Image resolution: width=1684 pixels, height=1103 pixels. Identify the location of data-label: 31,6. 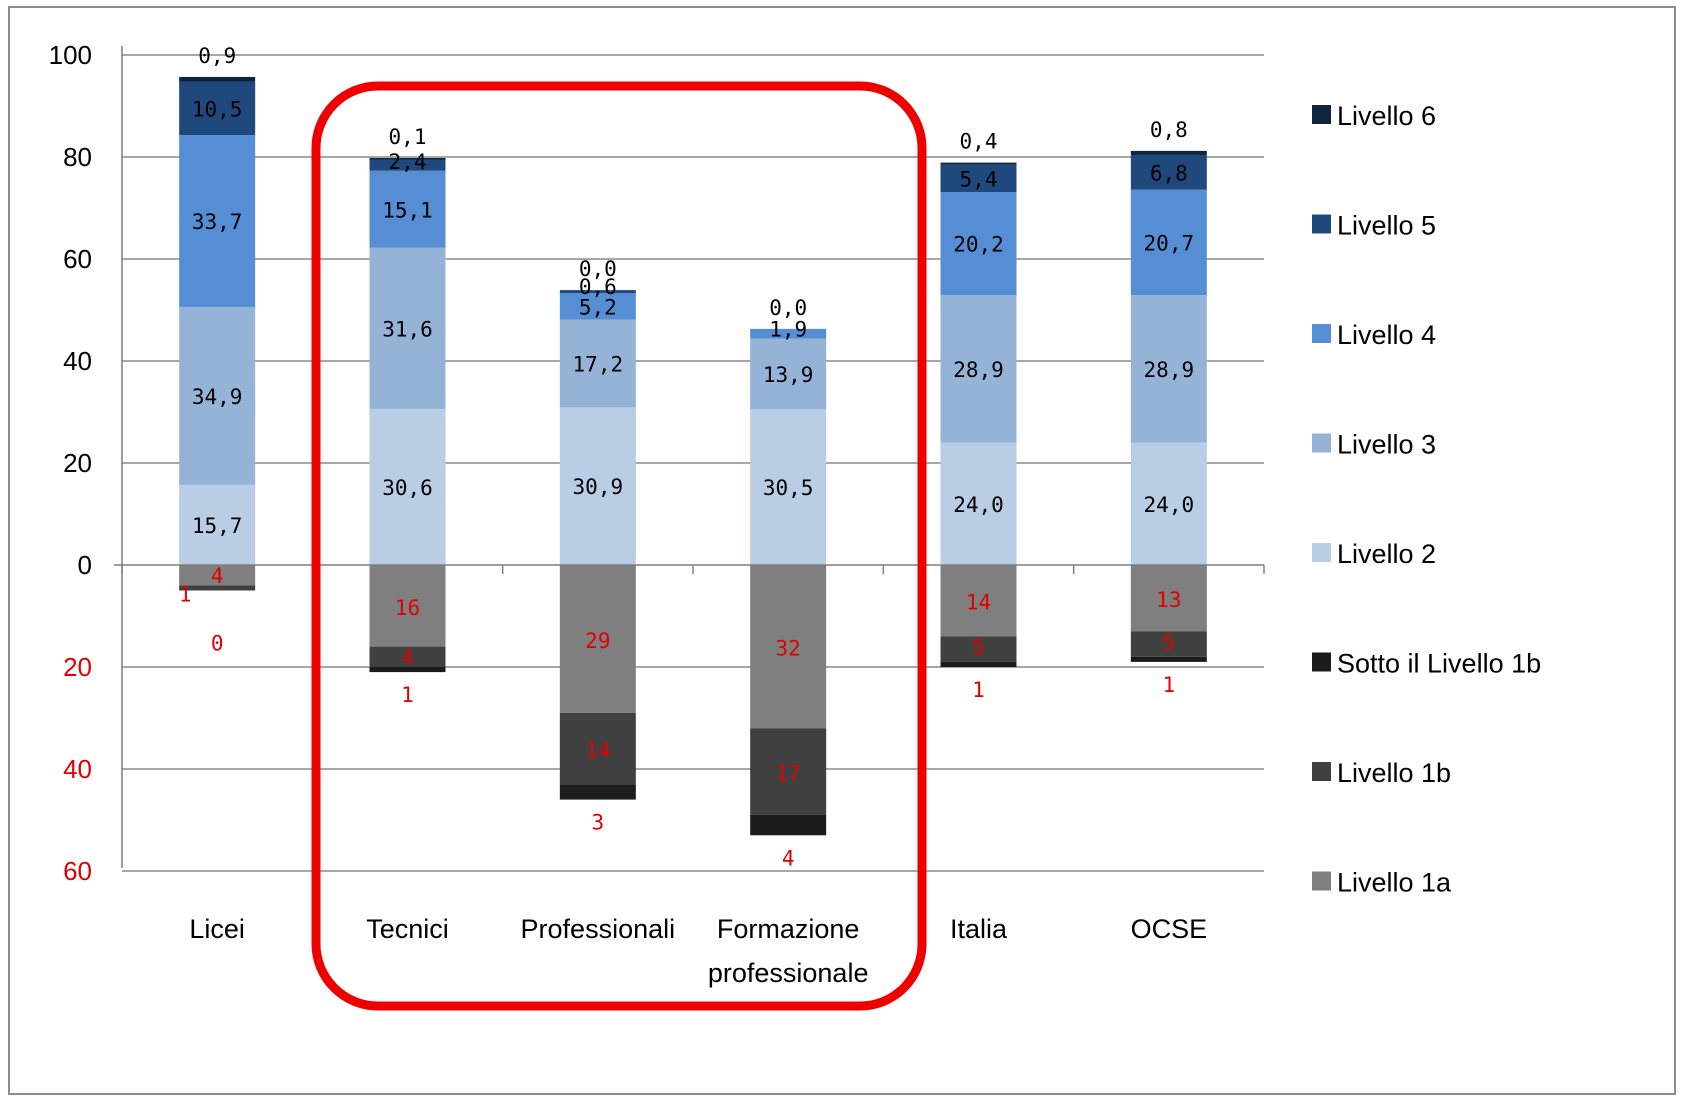
(407, 329).